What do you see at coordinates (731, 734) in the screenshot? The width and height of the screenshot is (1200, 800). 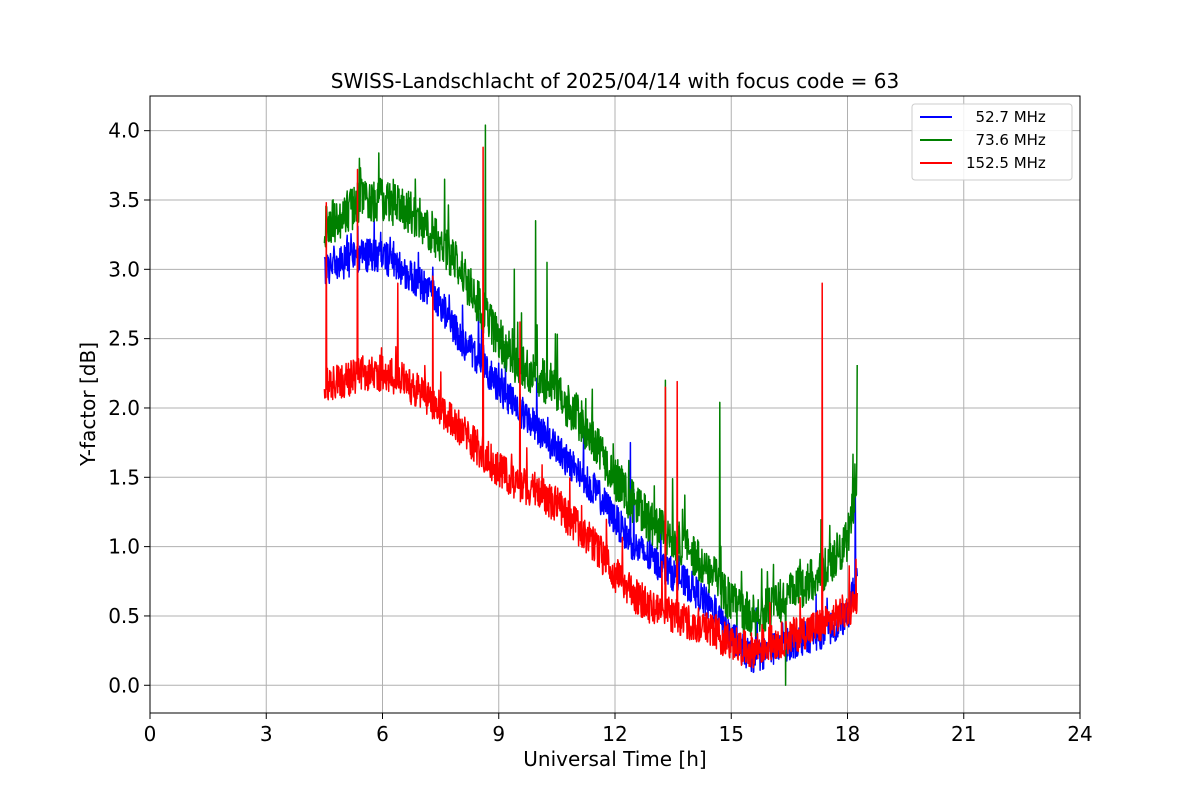 I see `x-tick-label: 15` at bounding box center [731, 734].